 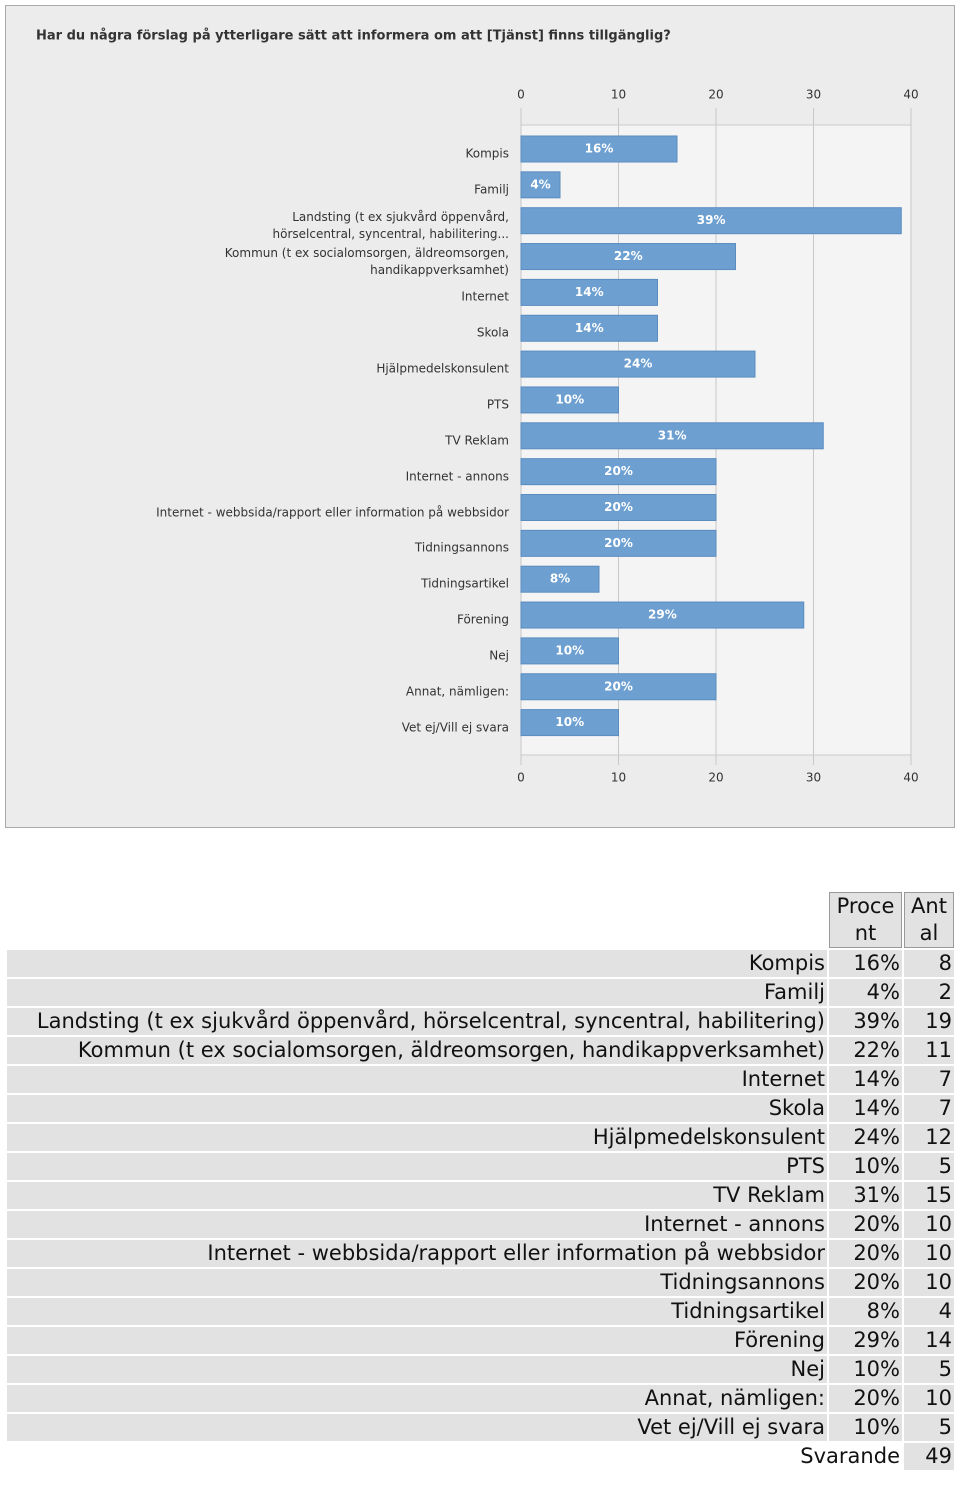 I want to click on blank-cell, so click(x=417, y=920).